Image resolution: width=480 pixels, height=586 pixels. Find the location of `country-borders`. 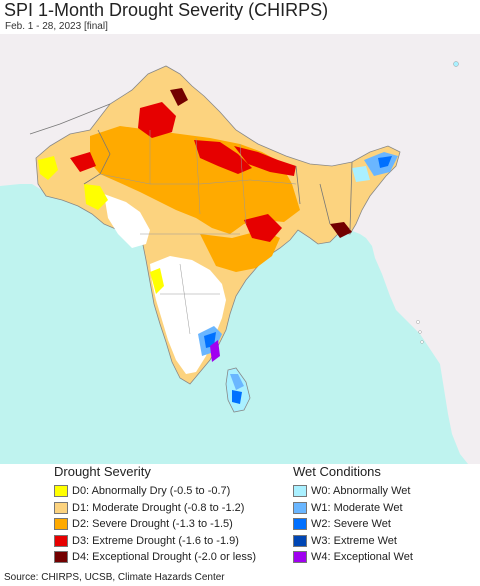

country-borders is located at coordinates (191, 167).